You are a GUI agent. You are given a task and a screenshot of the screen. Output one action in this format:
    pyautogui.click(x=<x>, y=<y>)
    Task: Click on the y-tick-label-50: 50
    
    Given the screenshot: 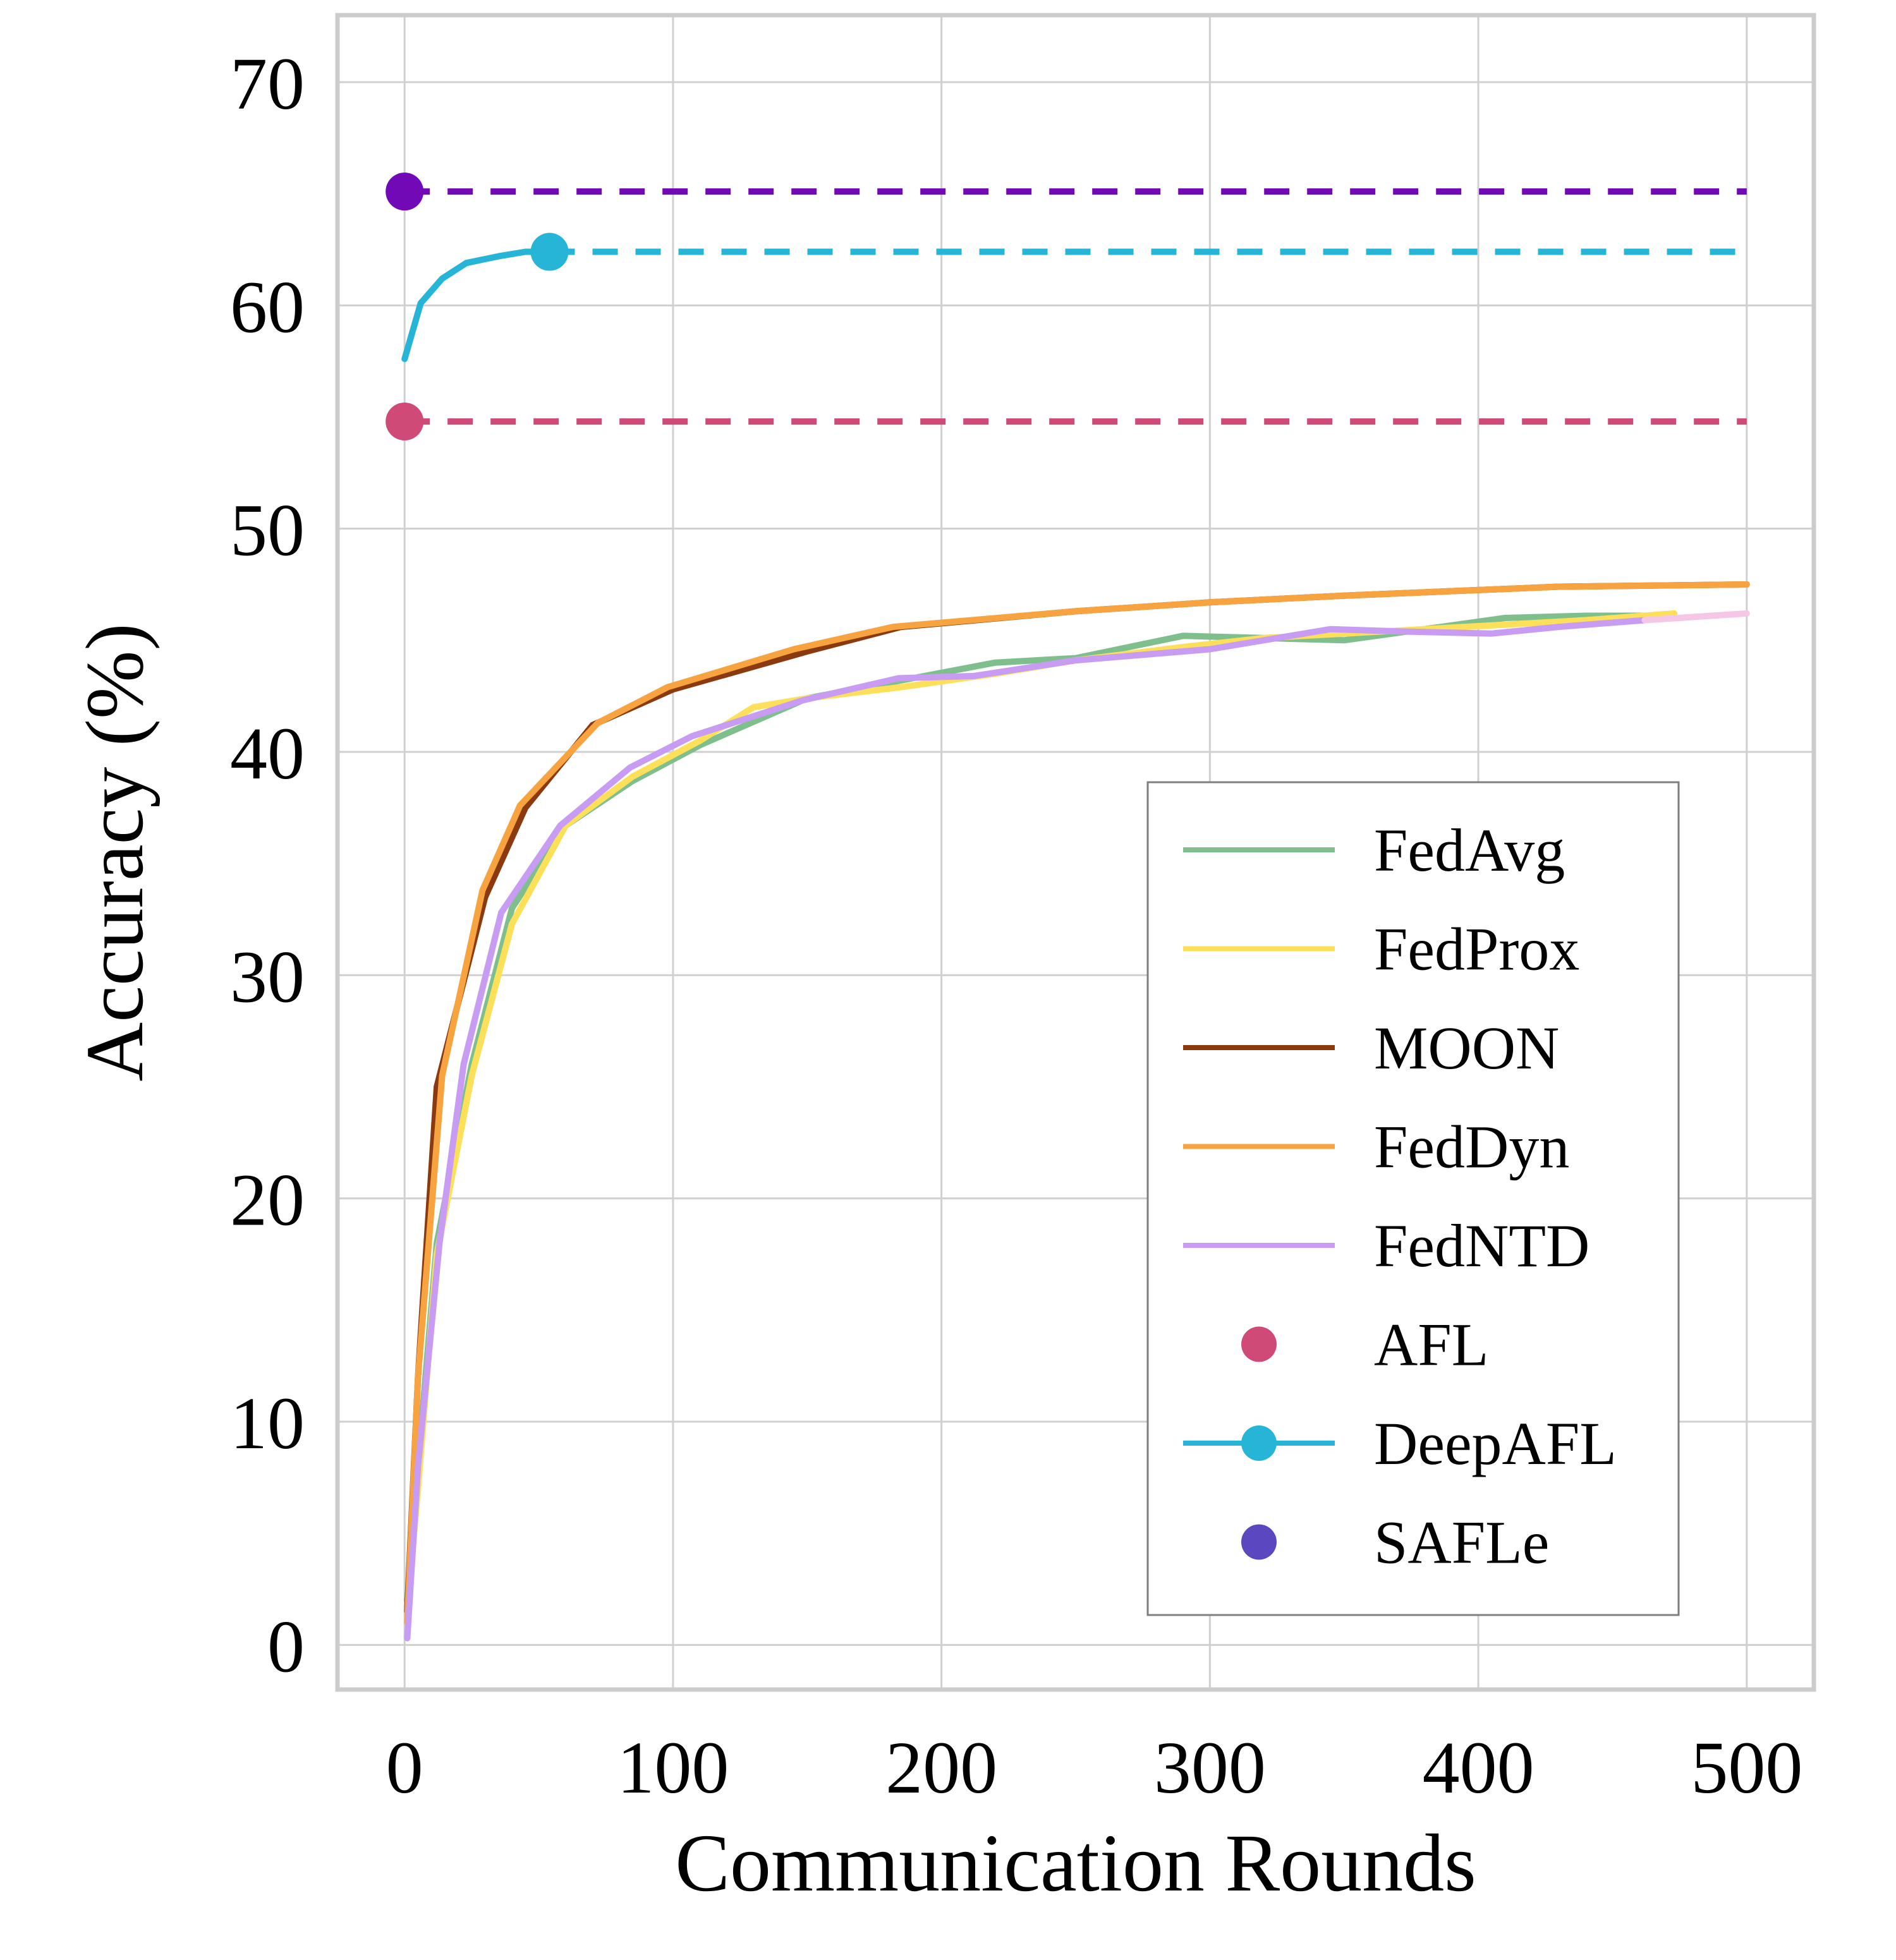 What is the action you would take?
    pyautogui.click(x=267, y=530)
    